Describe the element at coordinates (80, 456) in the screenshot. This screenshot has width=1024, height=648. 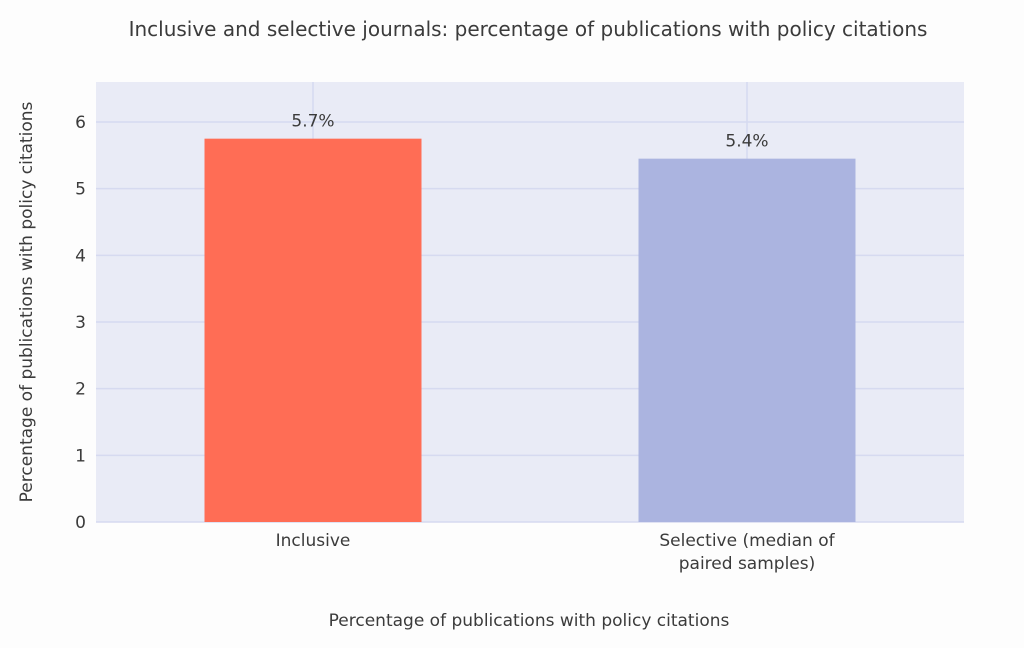
I see `y-tick-label: 1` at that location.